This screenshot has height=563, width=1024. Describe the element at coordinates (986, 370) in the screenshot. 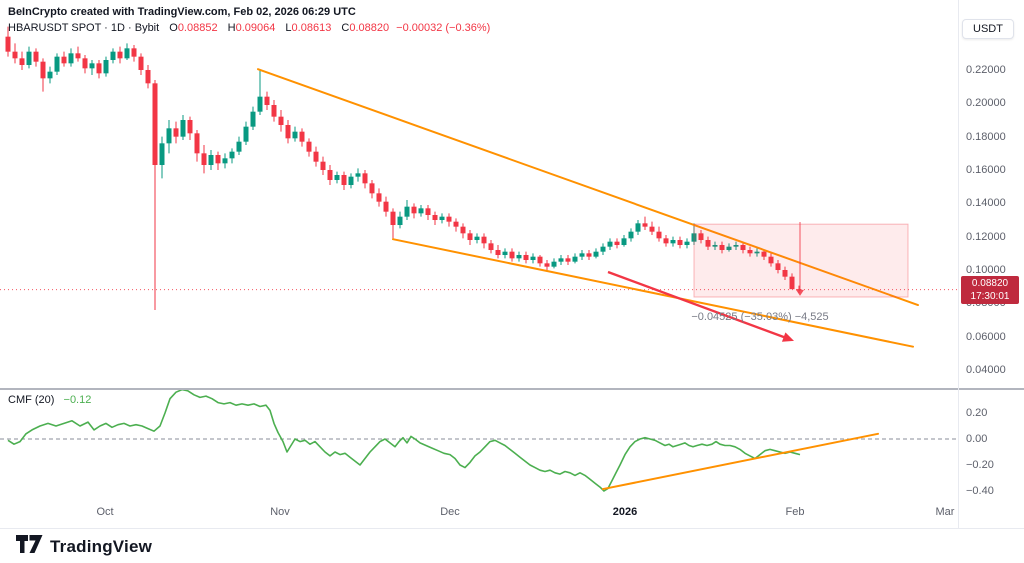

I see `price-tick-label: 0.04000` at that location.